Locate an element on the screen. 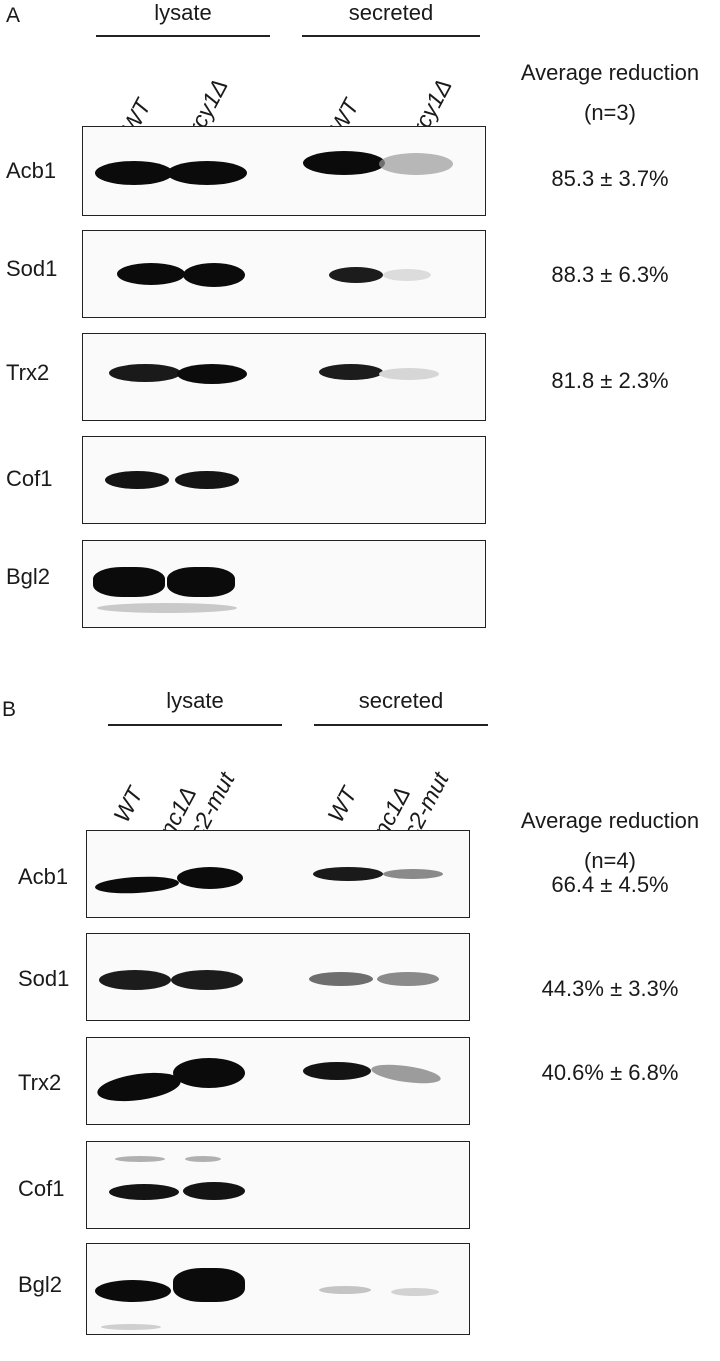 The width and height of the screenshot is (720, 1361). panel-a-reduction-header: Average reduction is located at coordinates (610, 72).